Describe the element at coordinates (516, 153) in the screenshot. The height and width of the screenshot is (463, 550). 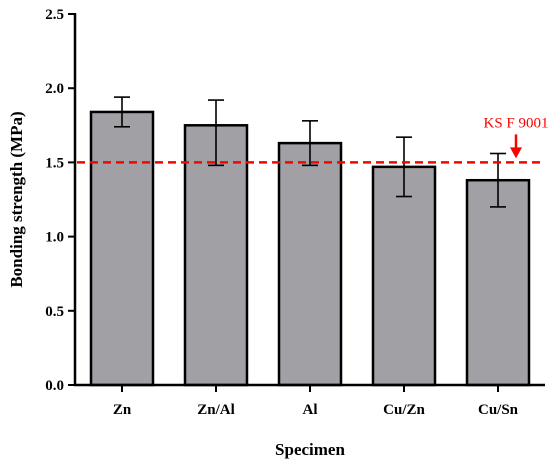
I see `arrow-head` at that location.